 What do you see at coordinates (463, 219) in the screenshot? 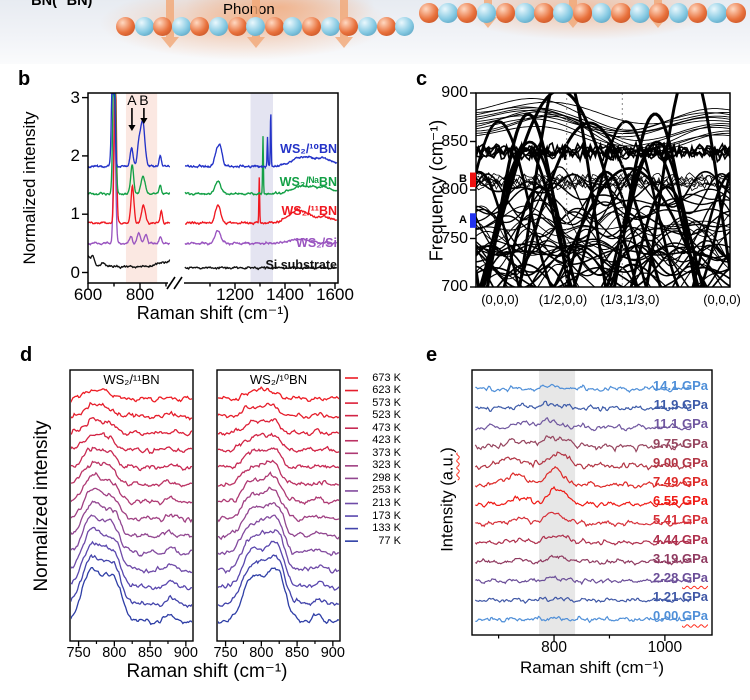
I see `mode-marker-label: A` at bounding box center [463, 219].